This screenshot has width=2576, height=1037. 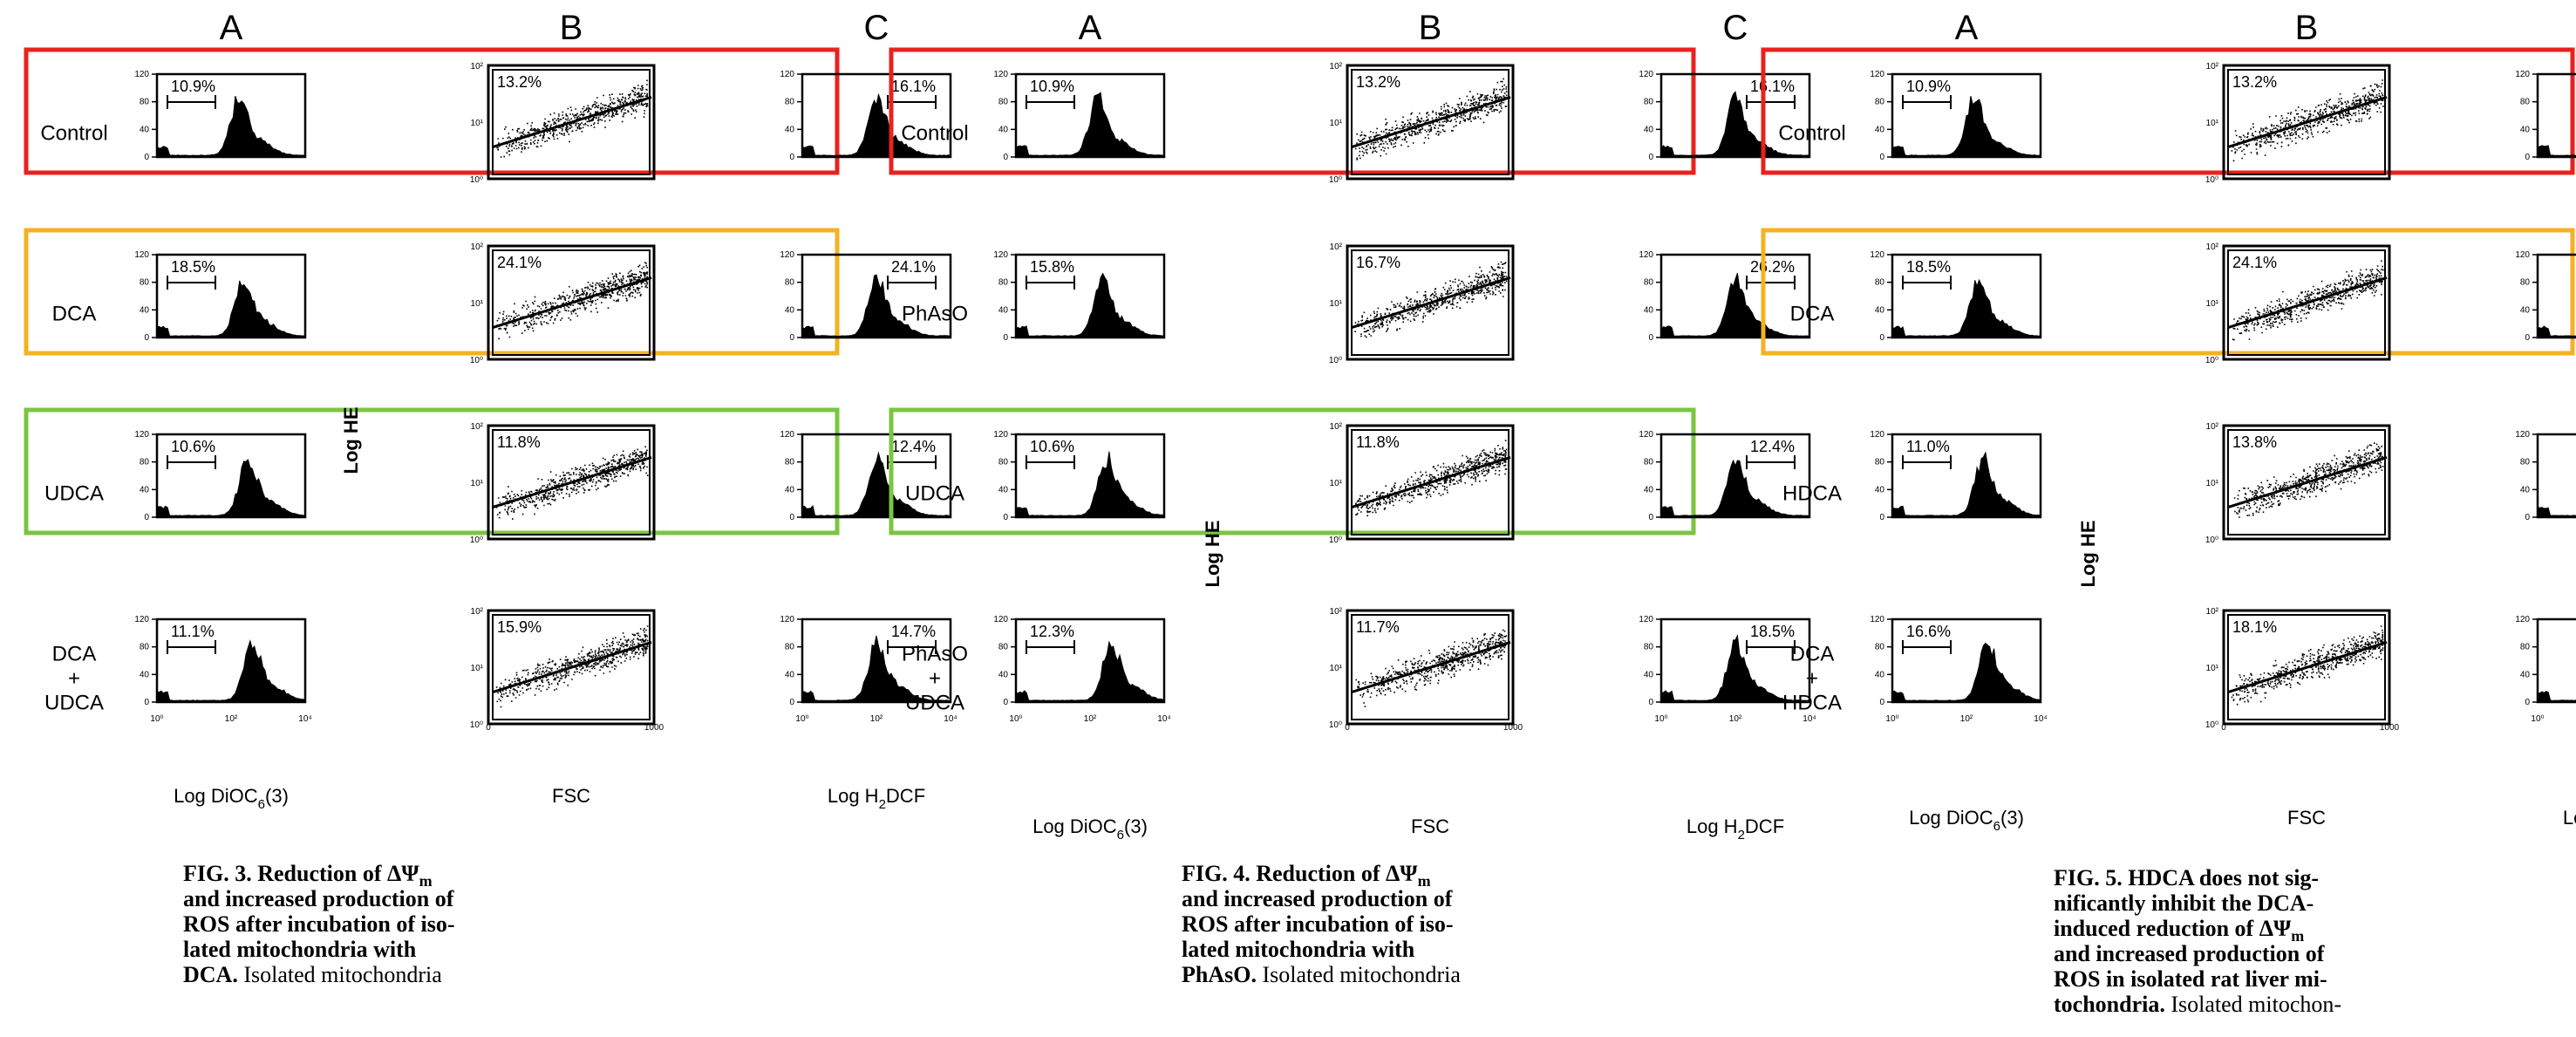 I want to click on caption-line: tochondria. Isolated mitochon-, so click(x=2197, y=1004).